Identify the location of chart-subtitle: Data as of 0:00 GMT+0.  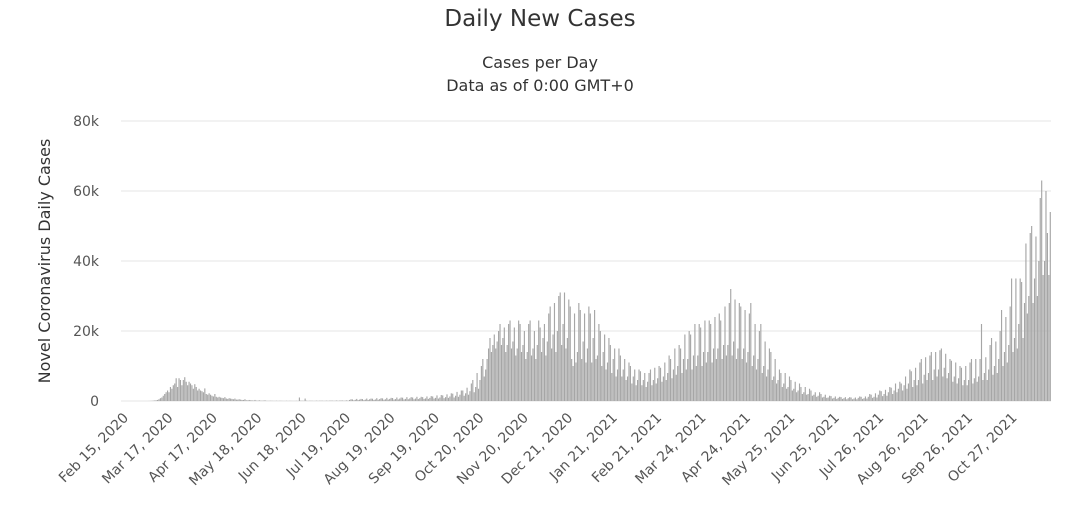
(540, 85).